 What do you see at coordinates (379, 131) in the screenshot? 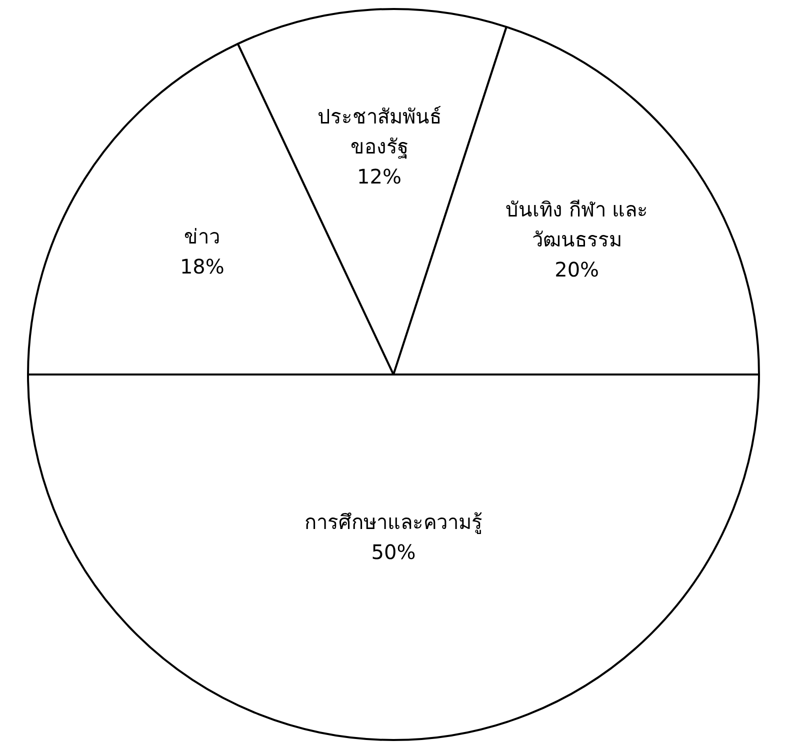
I see `slice-label: ประชาสัมพันธ์ของรัฐ` at bounding box center [379, 131].